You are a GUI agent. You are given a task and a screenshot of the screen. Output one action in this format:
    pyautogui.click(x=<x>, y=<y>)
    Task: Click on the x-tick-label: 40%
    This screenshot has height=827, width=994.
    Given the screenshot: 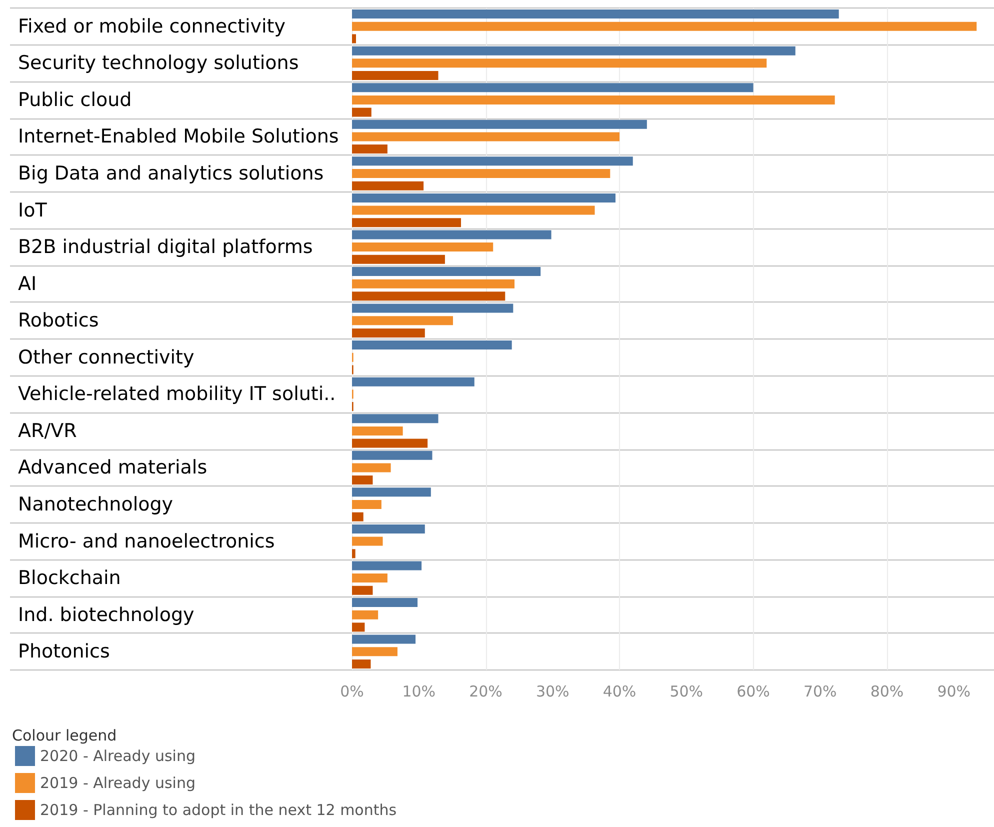 What is the action you would take?
    pyautogui.click(x=619, y=691)
    